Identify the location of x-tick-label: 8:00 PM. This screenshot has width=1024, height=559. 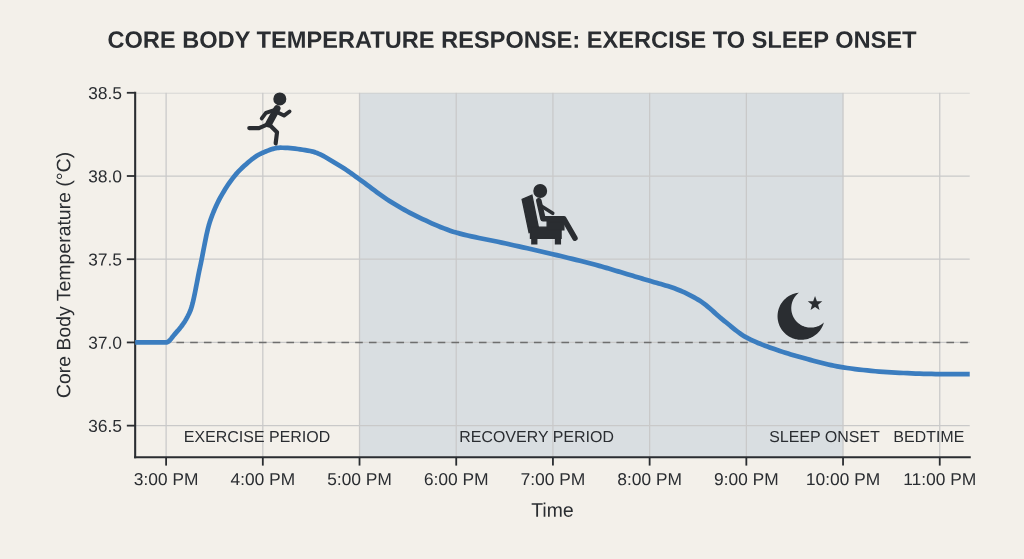
(649, 479).